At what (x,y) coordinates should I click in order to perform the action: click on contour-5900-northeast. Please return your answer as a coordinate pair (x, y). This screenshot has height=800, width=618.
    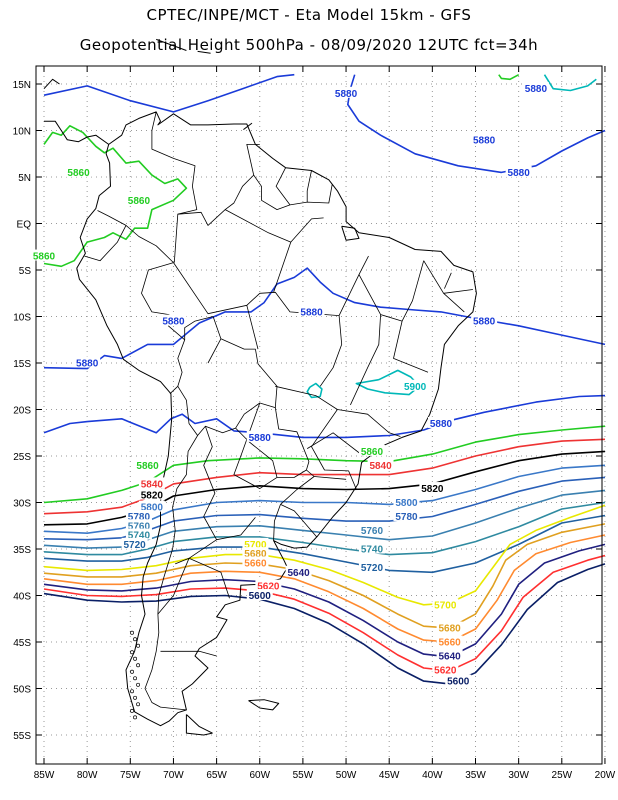
    Looking at the image, I should click on (570, 83).